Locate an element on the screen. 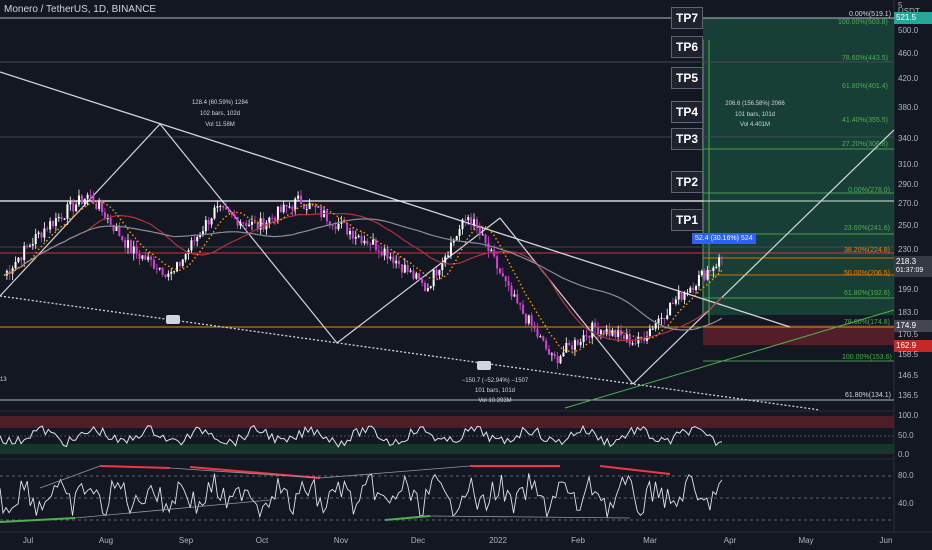  divergence-guide is located at coordinates (172, 509).